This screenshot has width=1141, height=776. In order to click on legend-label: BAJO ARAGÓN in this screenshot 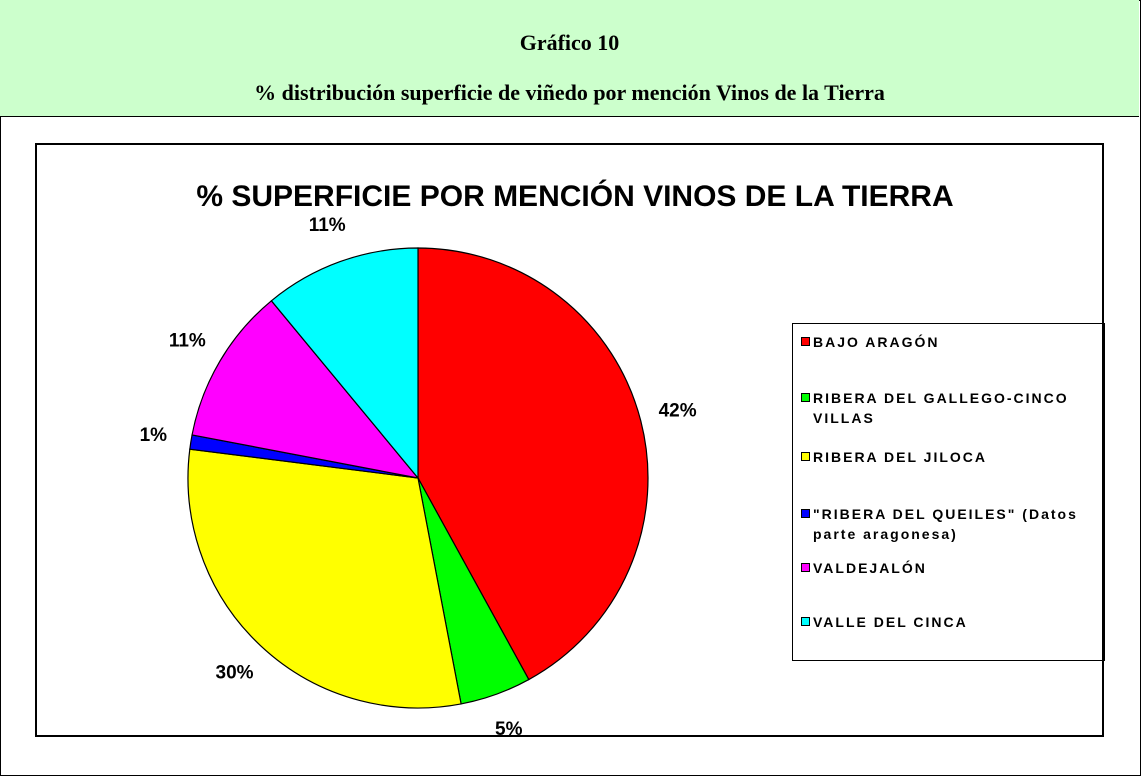, I will do `click(876, 342)`.